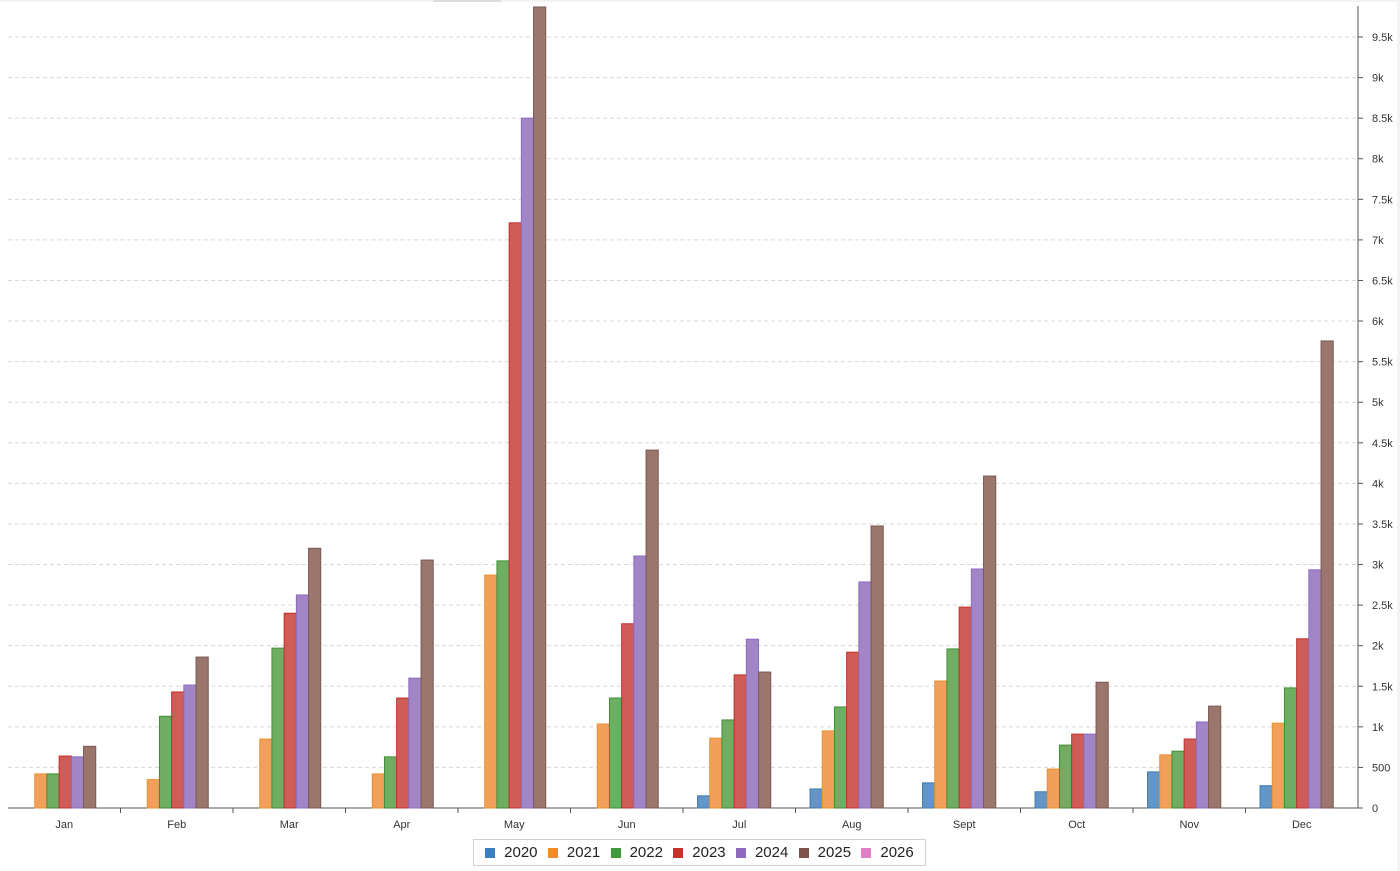 The image size is (1400, 871). I want to click on bar-2025-feb, so click(202, 732).